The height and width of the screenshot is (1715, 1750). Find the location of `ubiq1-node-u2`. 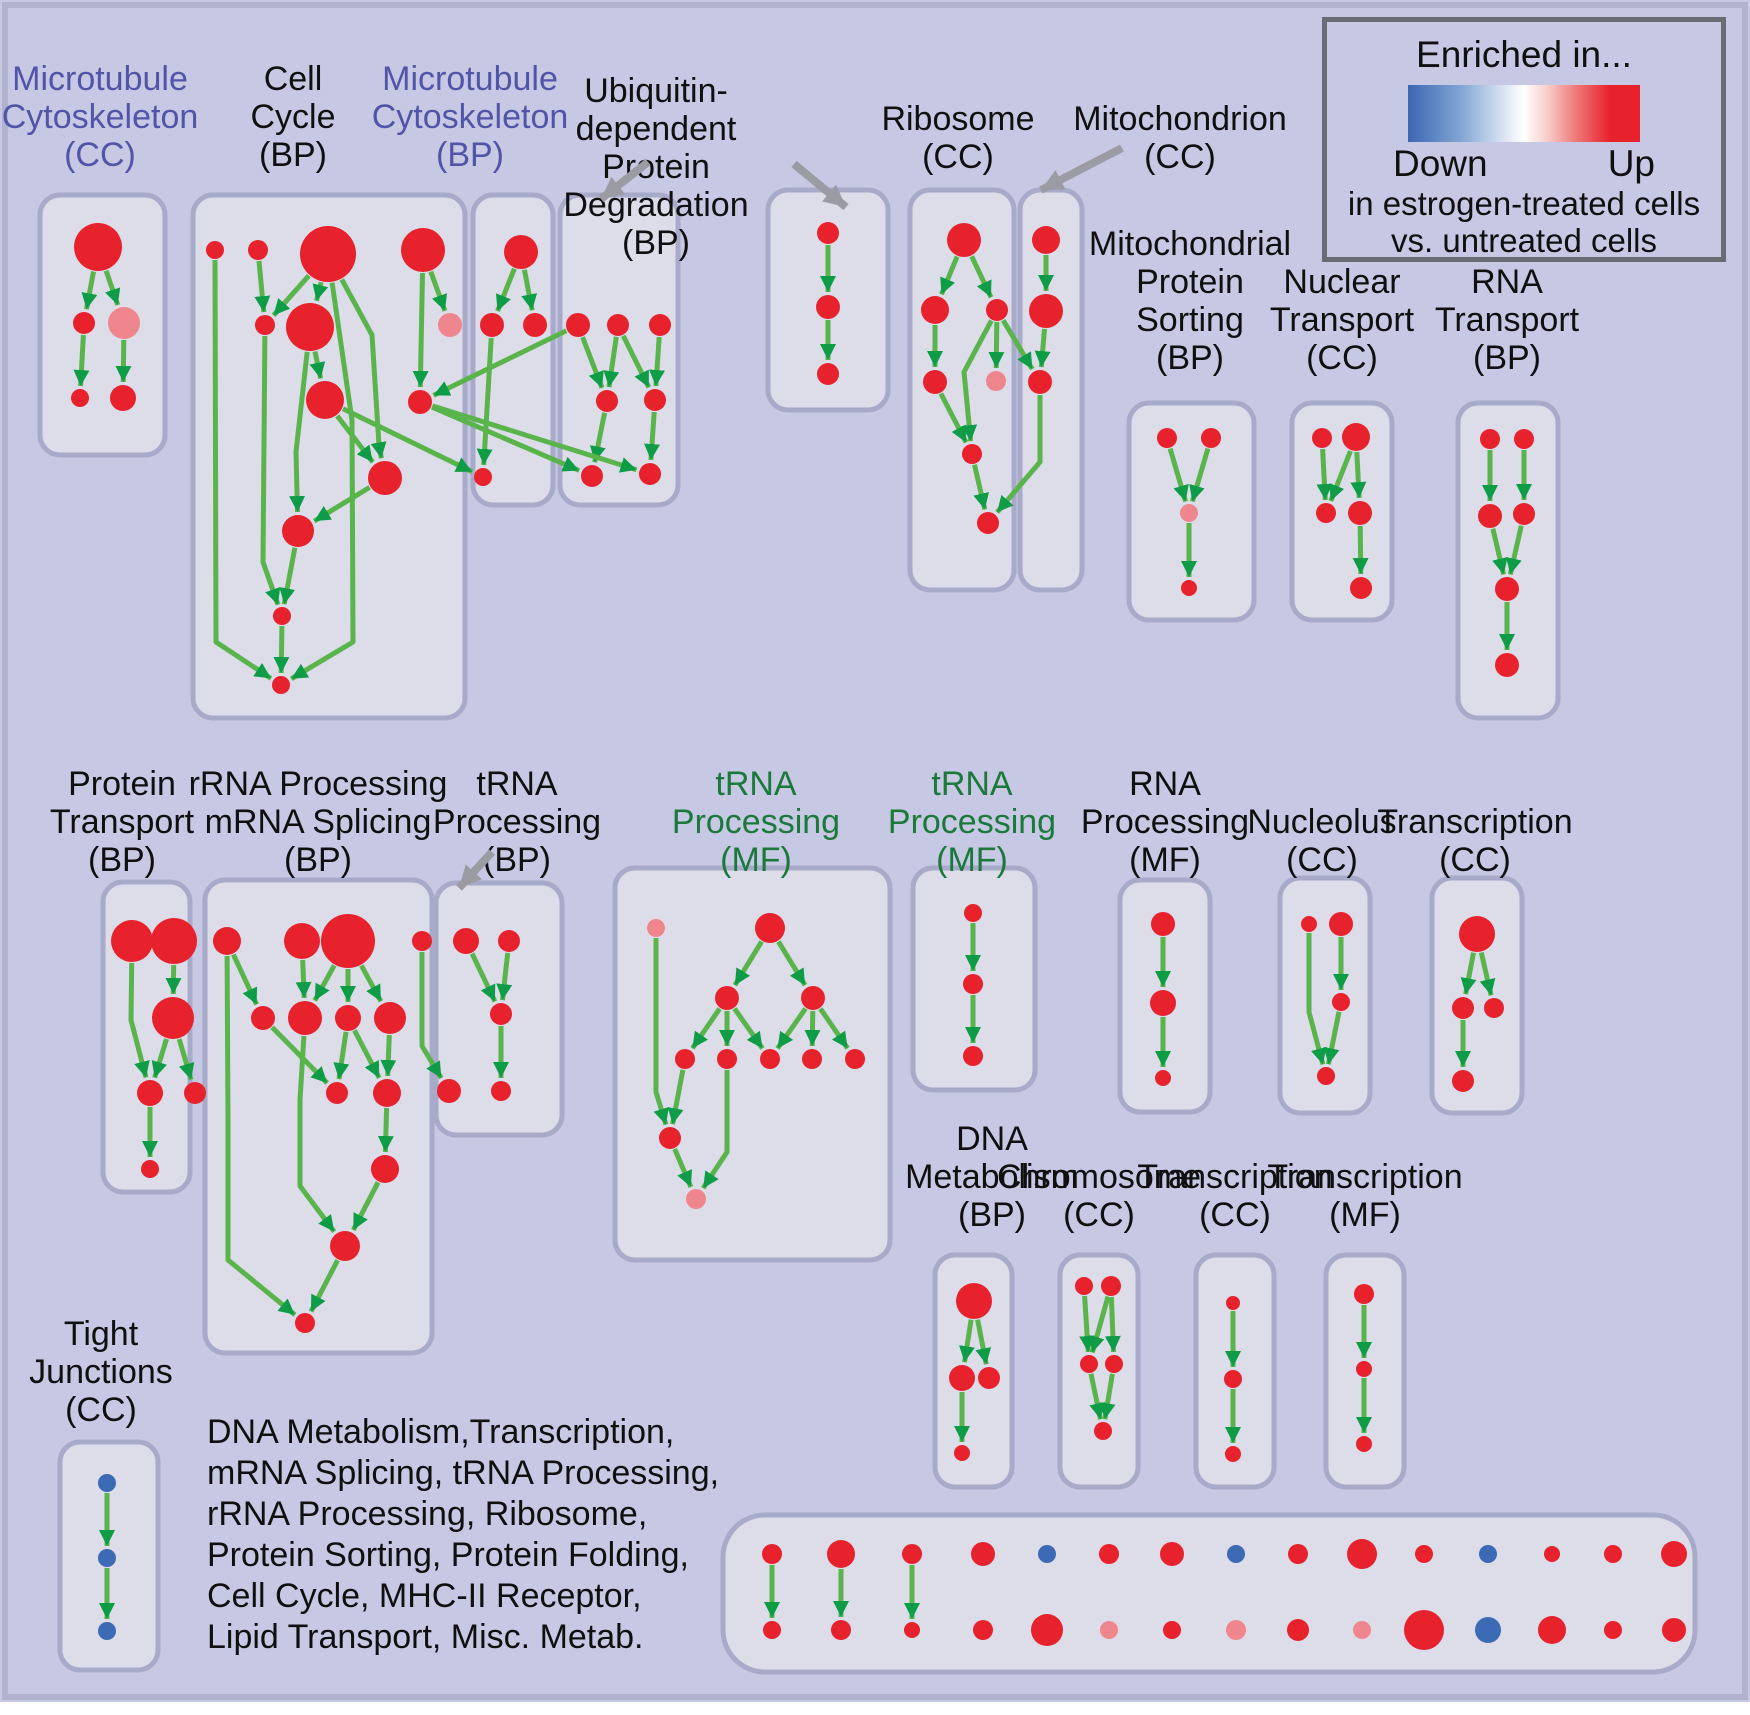

ubiq1-node-u2 is located at coordinates (660, 325).